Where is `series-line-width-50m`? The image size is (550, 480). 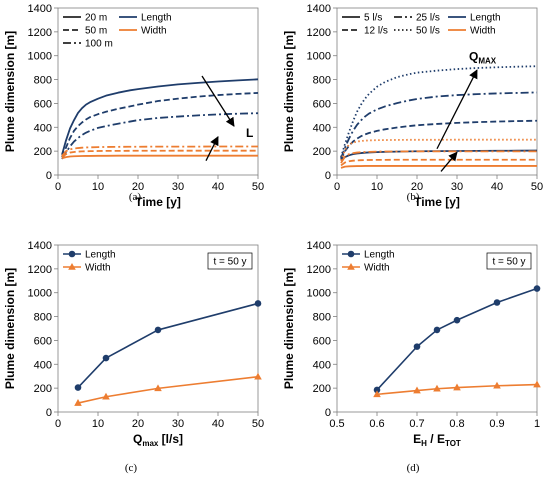
series-line-width-50m is located at coordinates (159, 153).